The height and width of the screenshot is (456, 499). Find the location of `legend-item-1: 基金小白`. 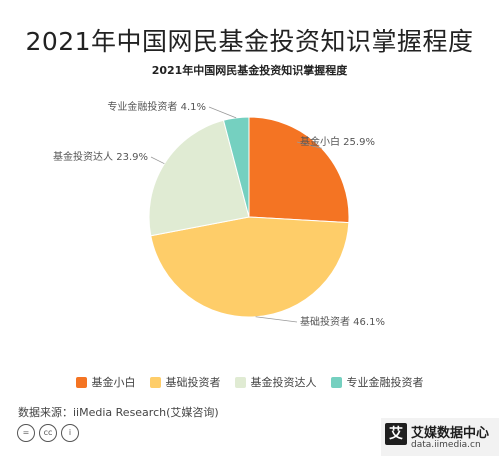

legend-item-1: 基金小白 is located at coordinates (105, 382).